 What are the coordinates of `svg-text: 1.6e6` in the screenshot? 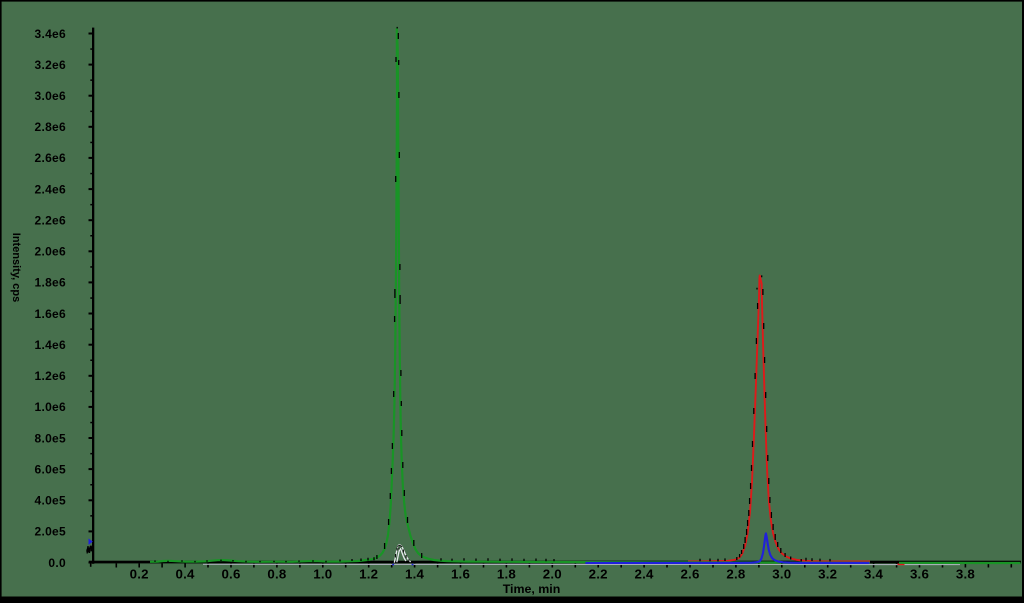 It's located at (50, 314).